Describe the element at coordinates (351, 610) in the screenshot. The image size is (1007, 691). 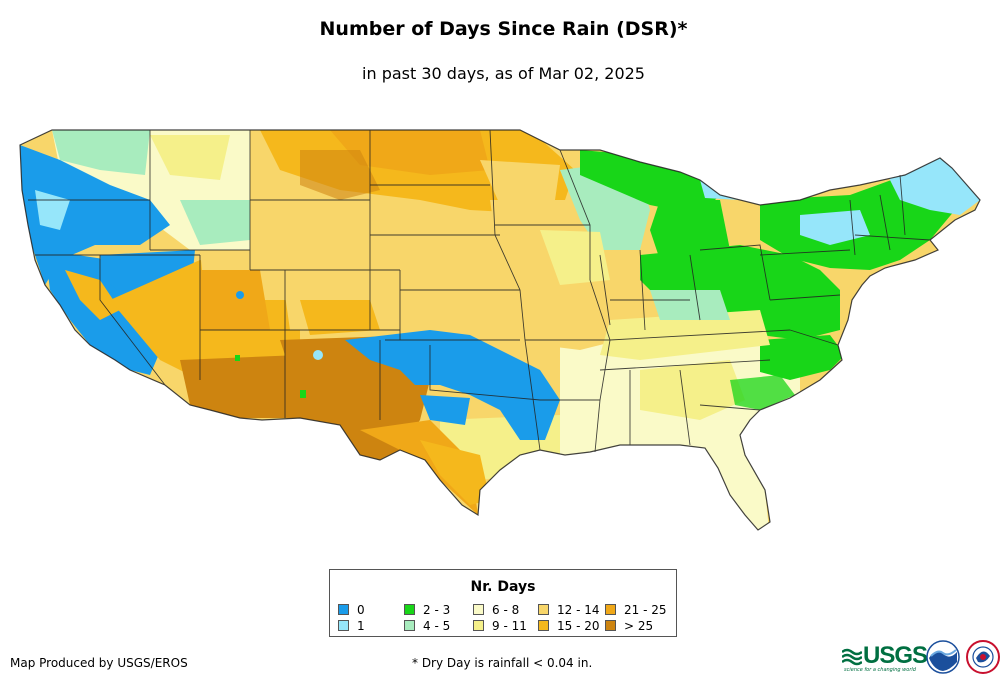
I see `legend-item-0: 0` at that location.